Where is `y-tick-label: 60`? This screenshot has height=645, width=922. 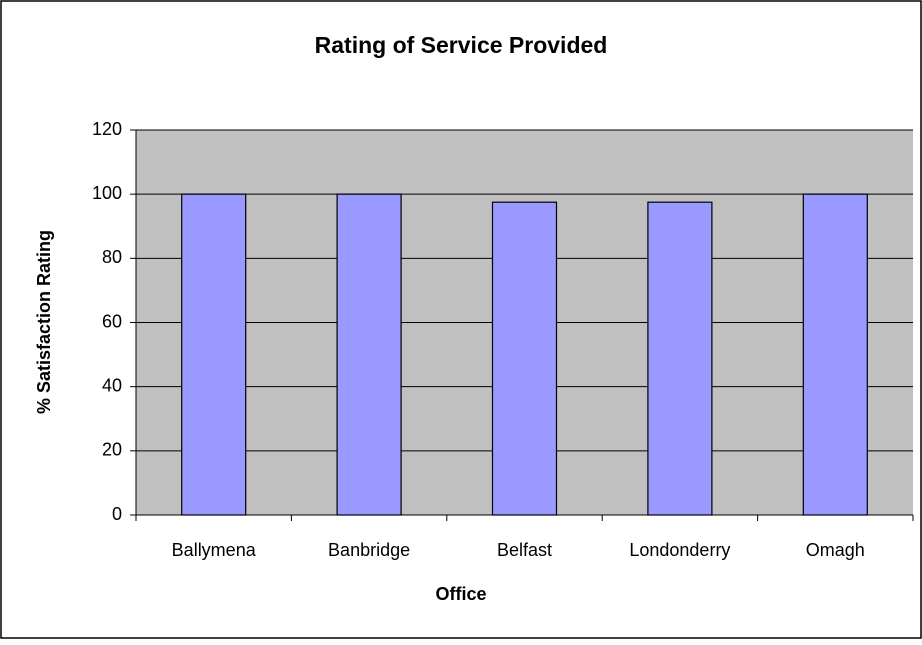 y-tick-label: 60 is located at coordinates (112, 321).